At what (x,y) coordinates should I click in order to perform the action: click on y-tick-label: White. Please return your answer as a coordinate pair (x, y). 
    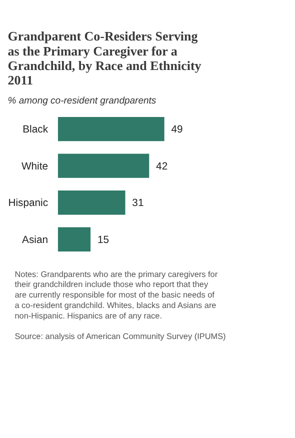
    Looking at the image, I should click on (34, 166).